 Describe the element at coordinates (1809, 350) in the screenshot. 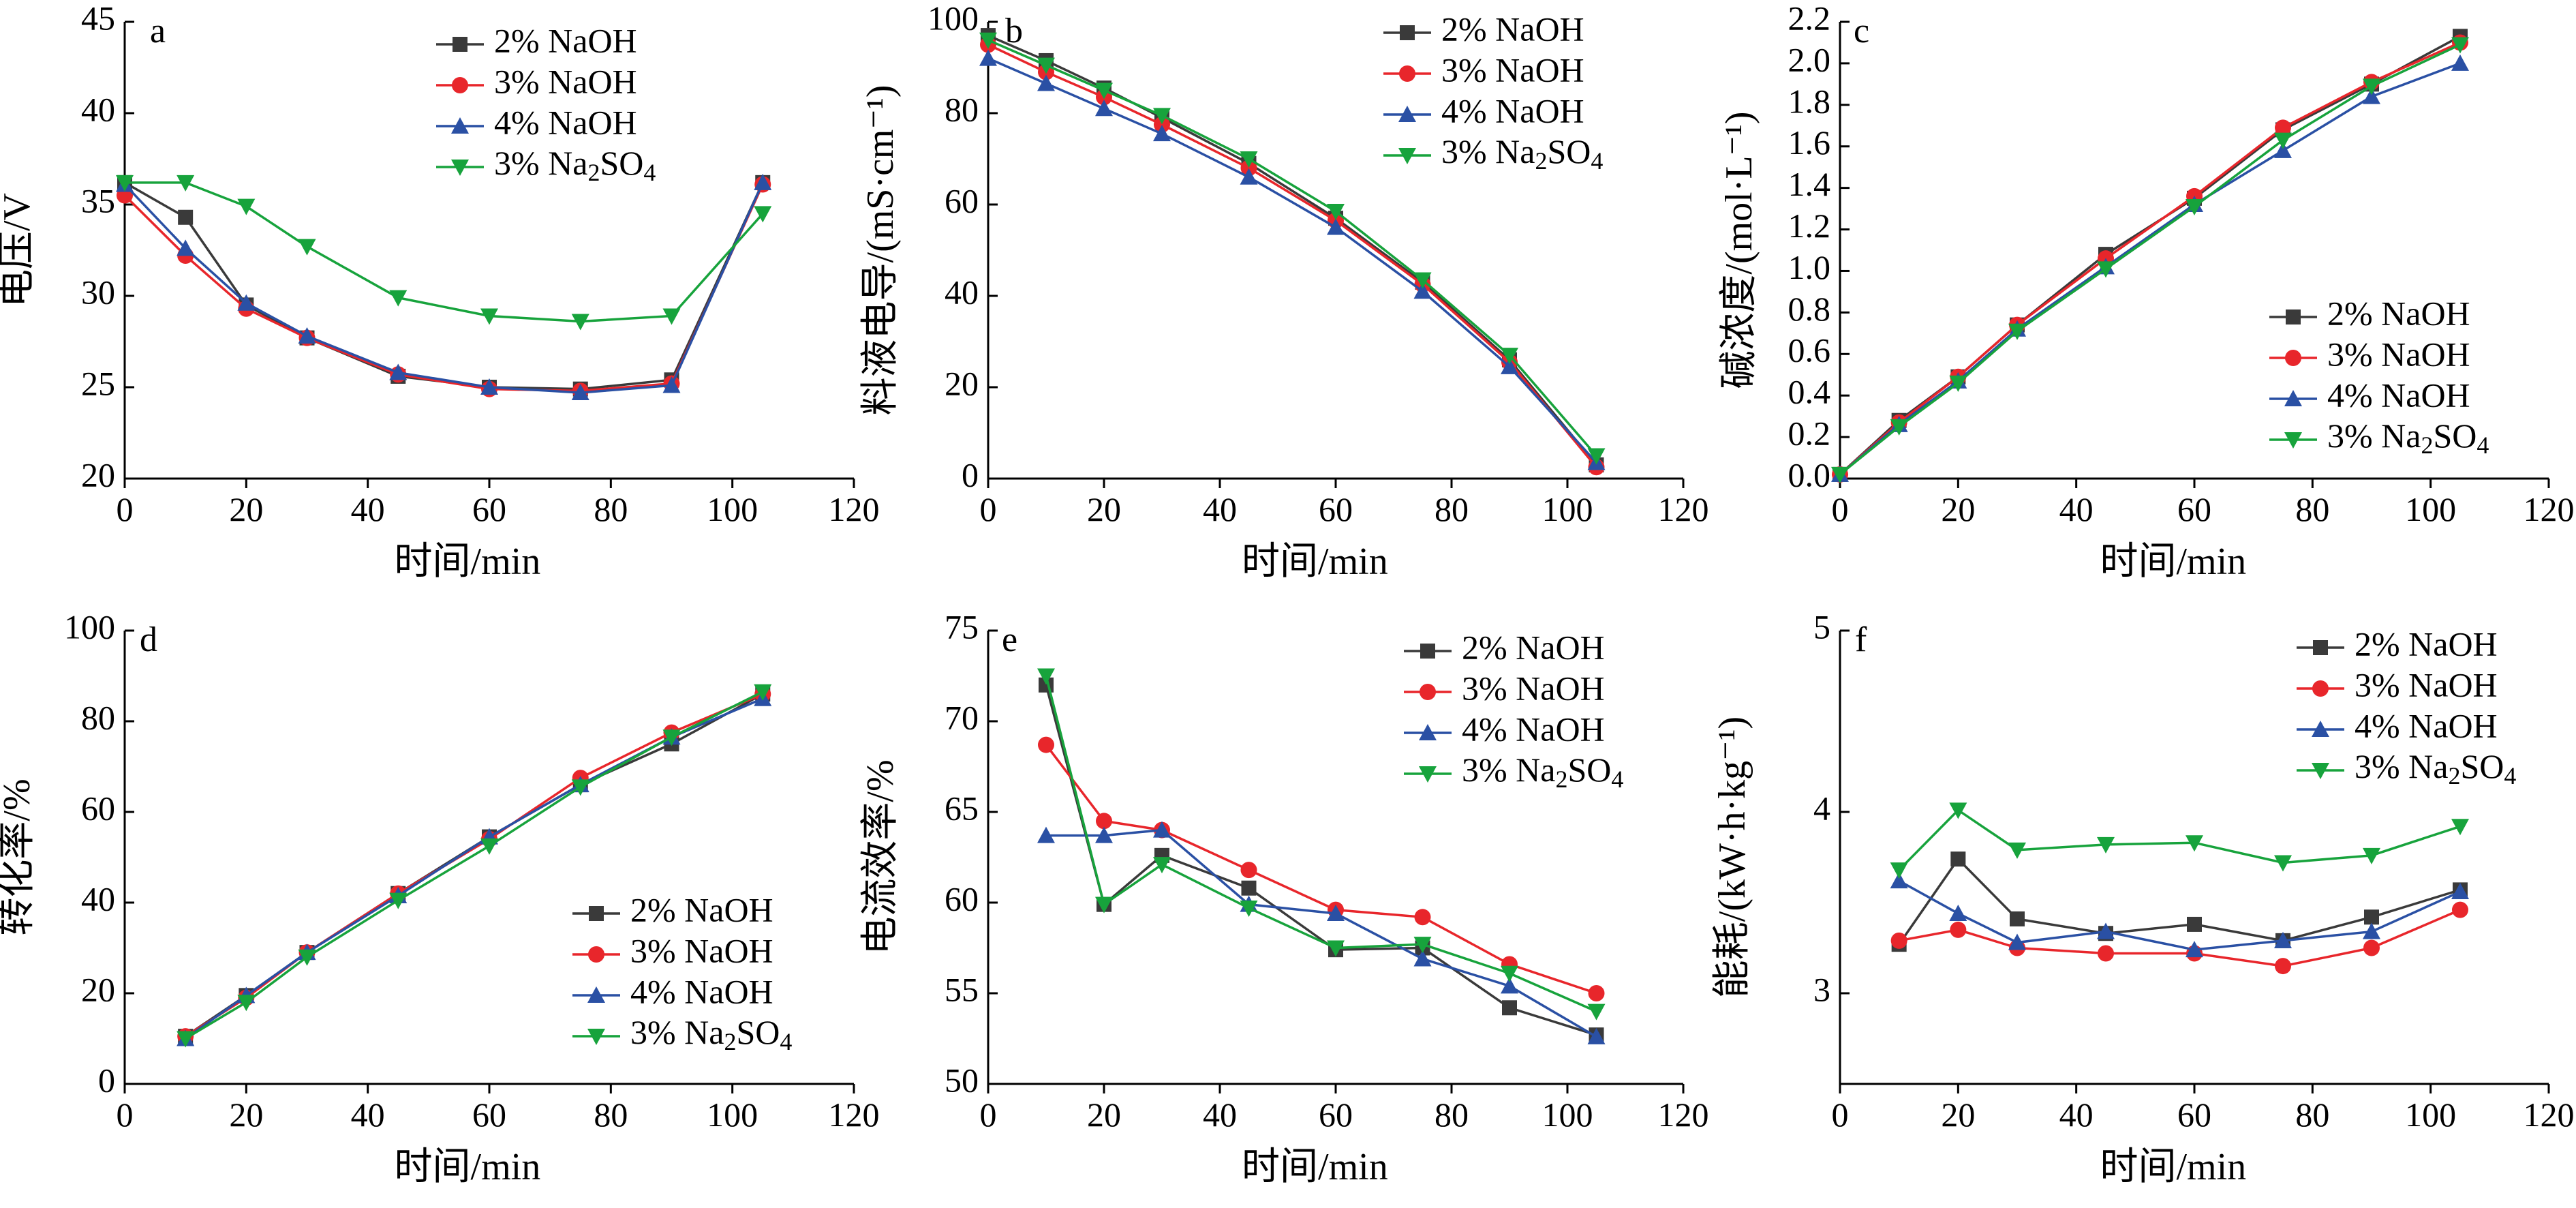

I see `y-tick-label: 0.6` at that location.